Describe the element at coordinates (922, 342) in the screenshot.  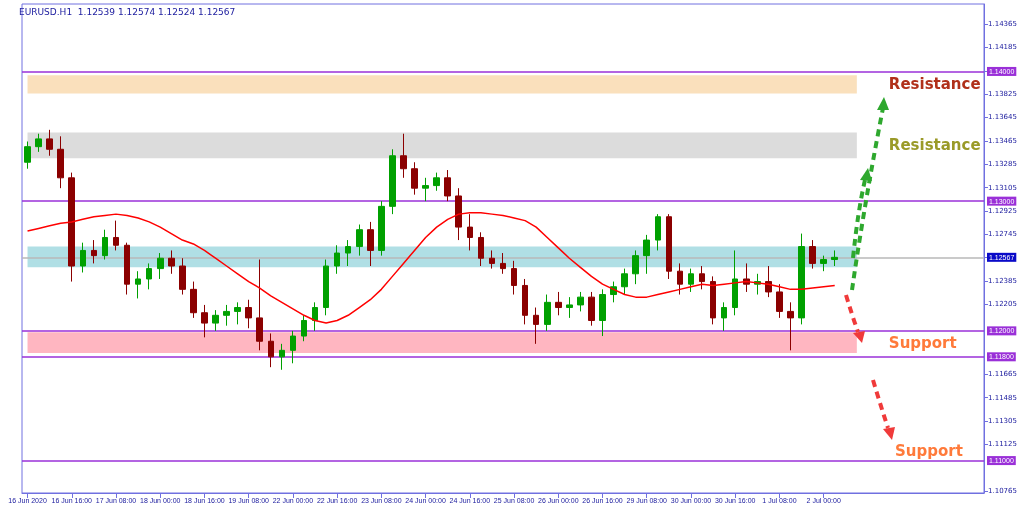
I see `band-label: Support` at that location.